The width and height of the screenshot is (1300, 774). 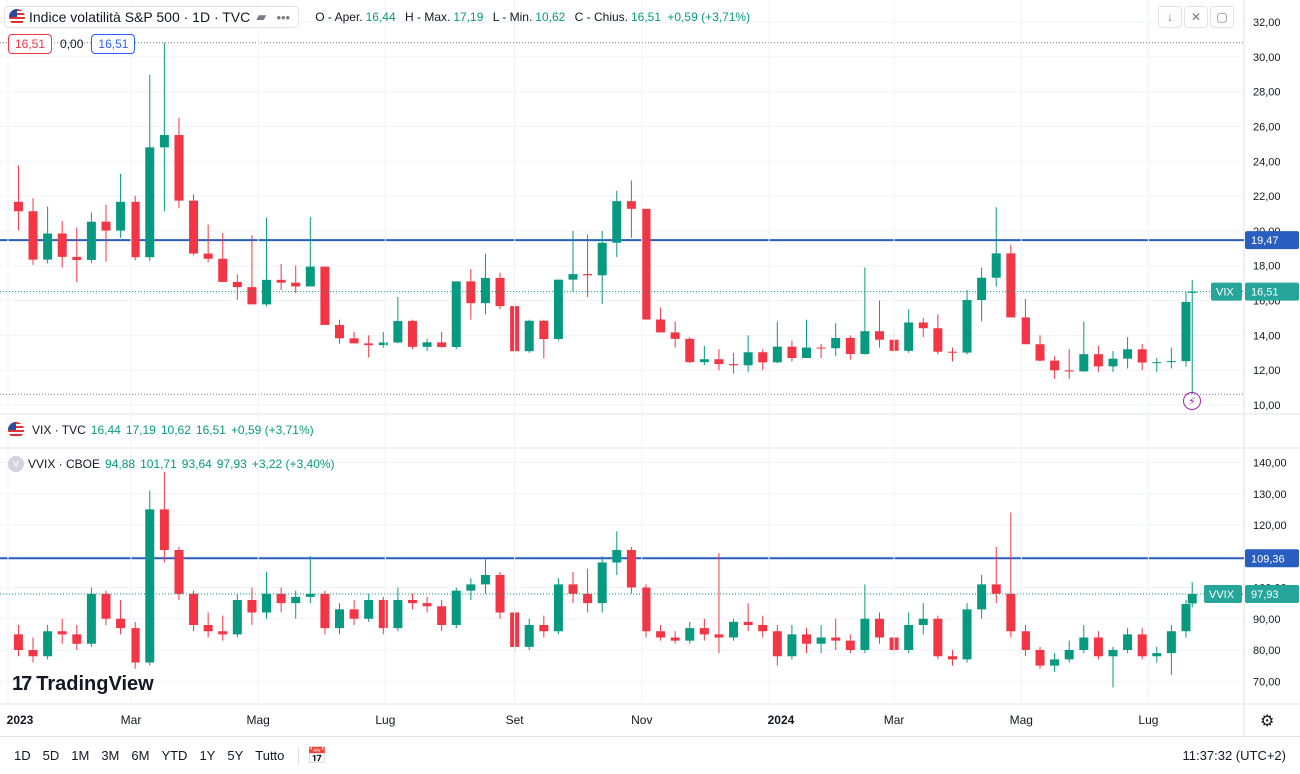 What do you see at coordinates (272, 430) in the screenshot?
I see `vix-legend-change: +0,59 (+3,71%)` at bounding box center [272, 430].